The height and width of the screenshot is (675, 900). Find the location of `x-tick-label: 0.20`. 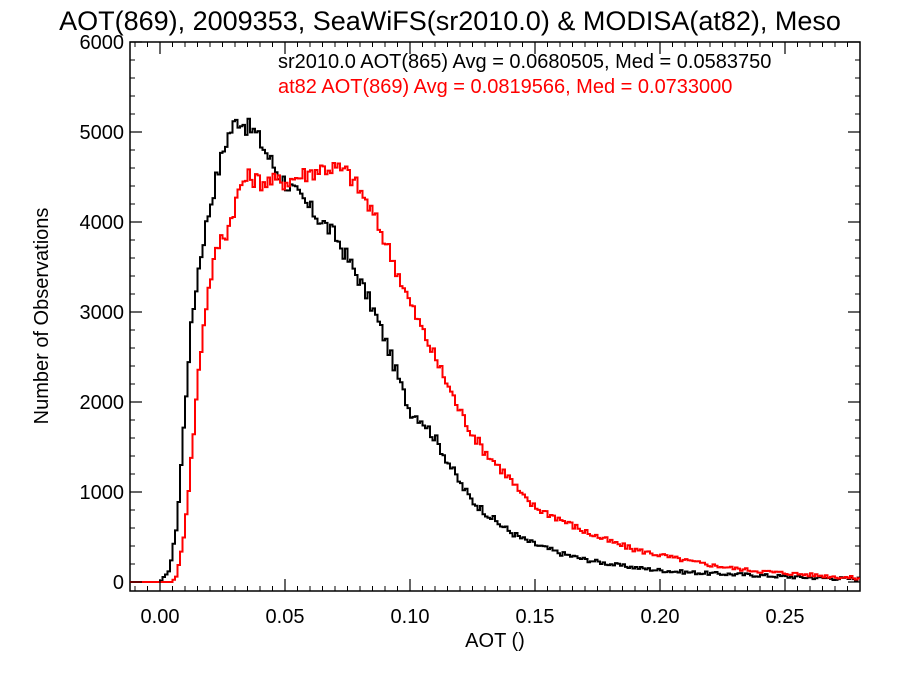

x-tick-label: 0.20 is located at coordinates (660, 617).